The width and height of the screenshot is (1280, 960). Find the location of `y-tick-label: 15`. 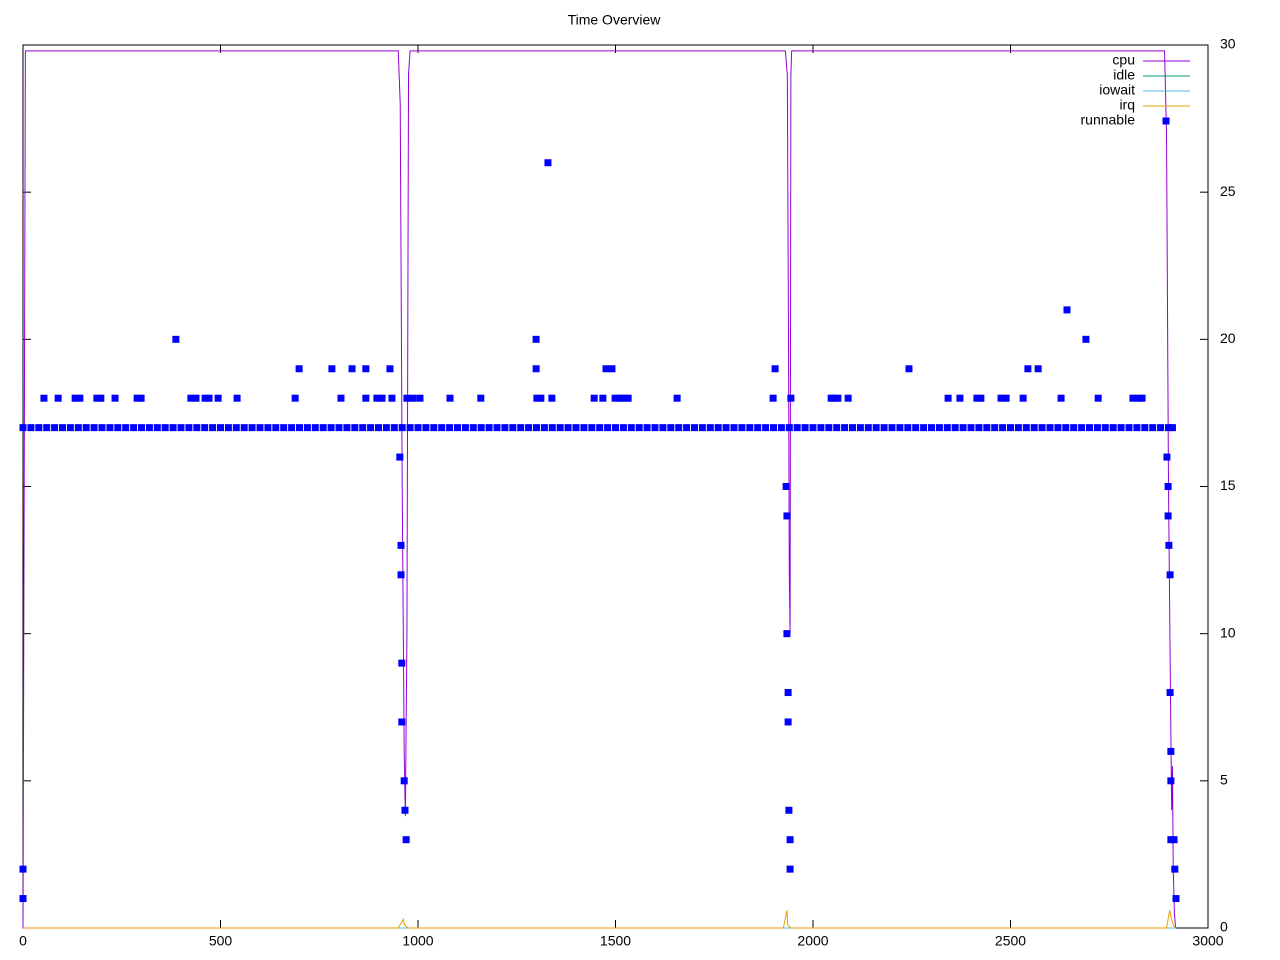

y-tick-label: 15 is located at coordinates (1228, 485).